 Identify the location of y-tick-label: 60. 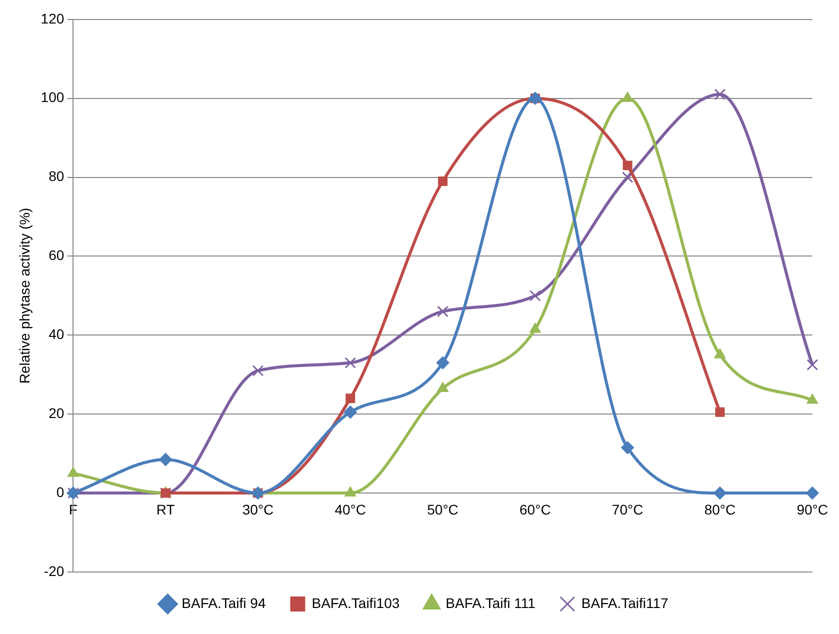
(56, 255).